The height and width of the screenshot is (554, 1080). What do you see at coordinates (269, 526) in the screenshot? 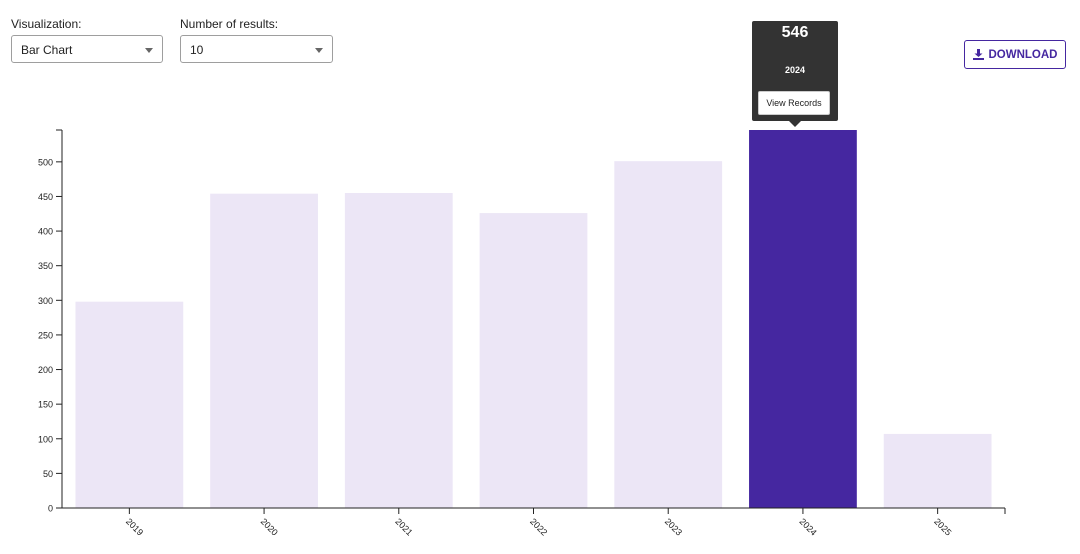
I see `x-tick-label: 2020` at bounding box center [269, 526].